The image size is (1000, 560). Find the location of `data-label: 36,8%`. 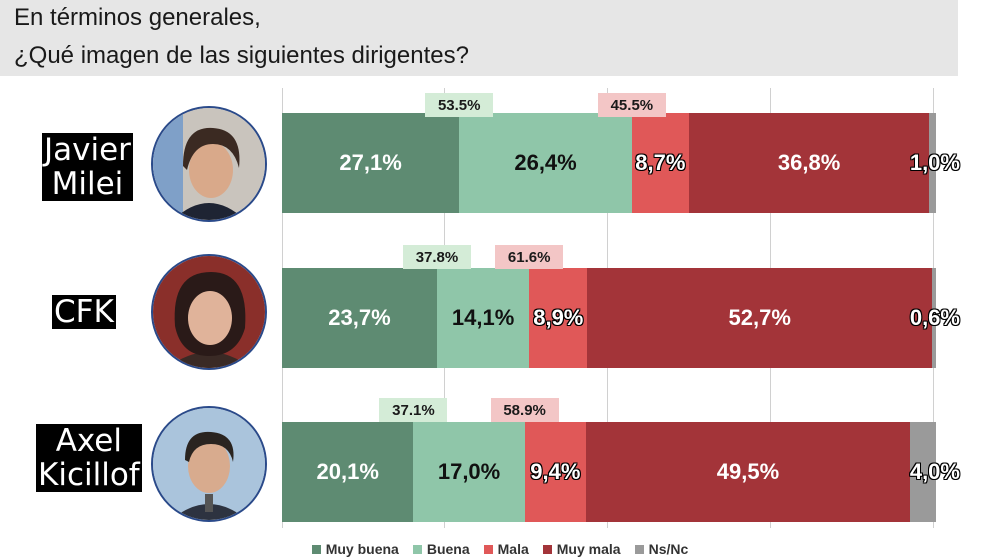

data-label: 36,8% is located at coordinates (809, 162).